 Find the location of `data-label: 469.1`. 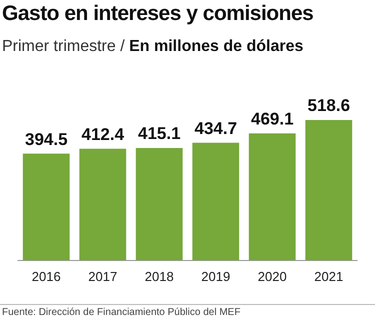

data-label: 469.1 is located at coordinates (272, 119).